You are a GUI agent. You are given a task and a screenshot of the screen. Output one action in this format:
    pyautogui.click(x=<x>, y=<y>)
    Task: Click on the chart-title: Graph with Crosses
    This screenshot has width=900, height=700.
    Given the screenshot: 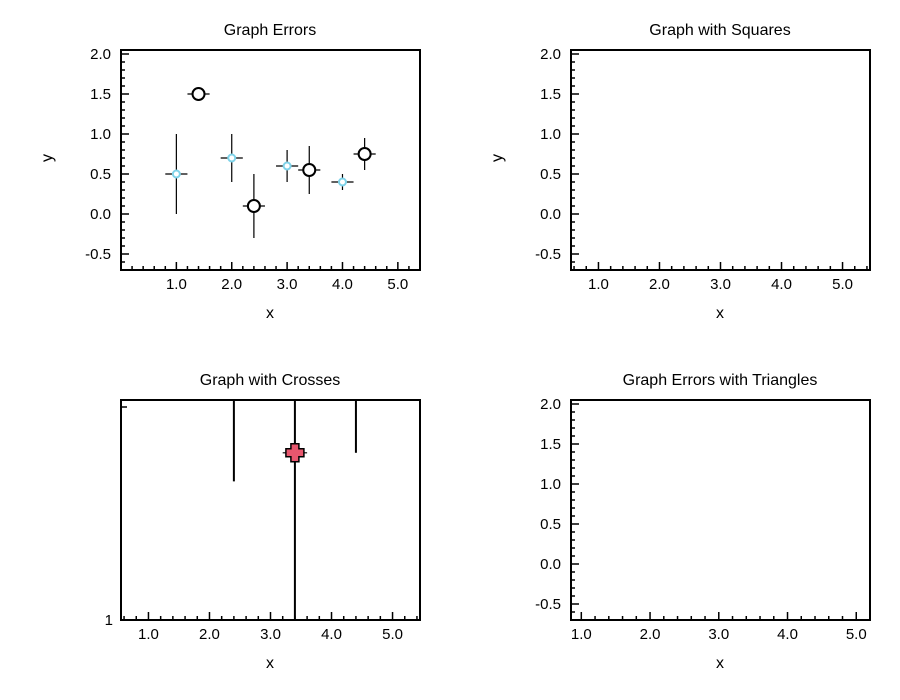 What is the action you would take?
    pyautogui.click(x=270, y=380)
    